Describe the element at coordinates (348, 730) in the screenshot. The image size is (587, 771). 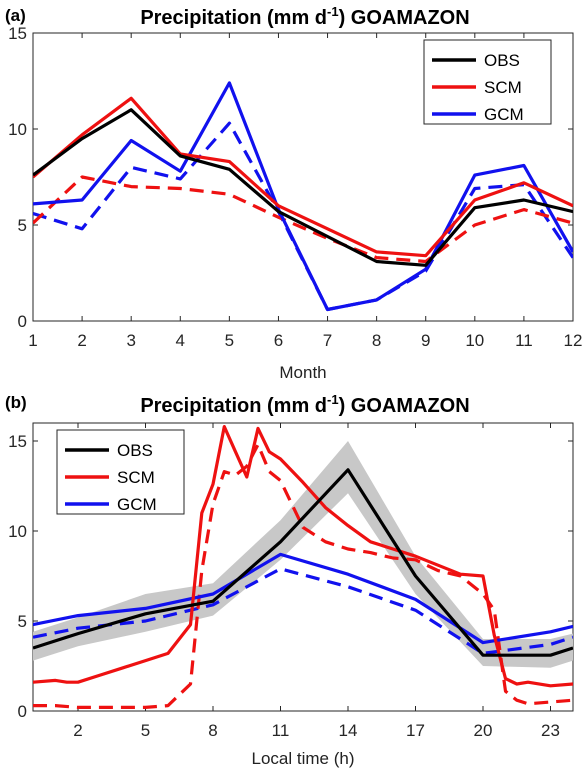
I see `x-tick-label: 14` at that location.